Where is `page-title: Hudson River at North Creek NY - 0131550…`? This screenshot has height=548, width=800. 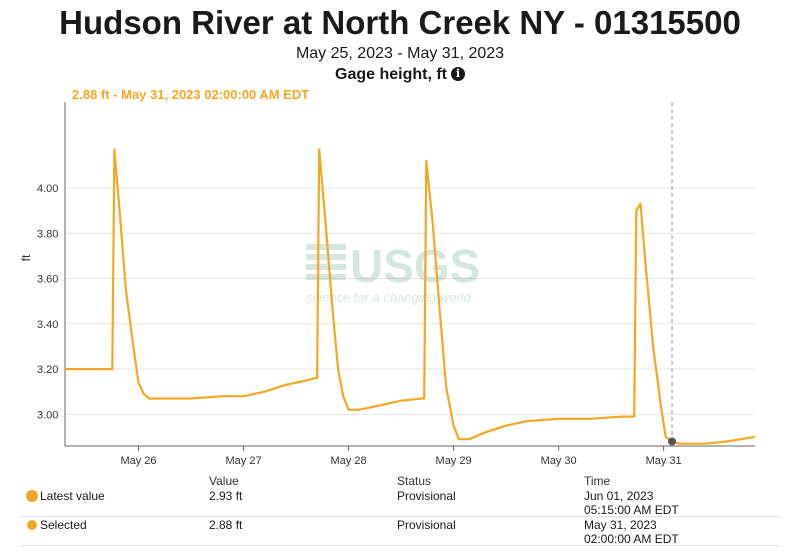
page-title: Hudson River at North Creek NY - 0131550… is located at coordinates (400, 22).